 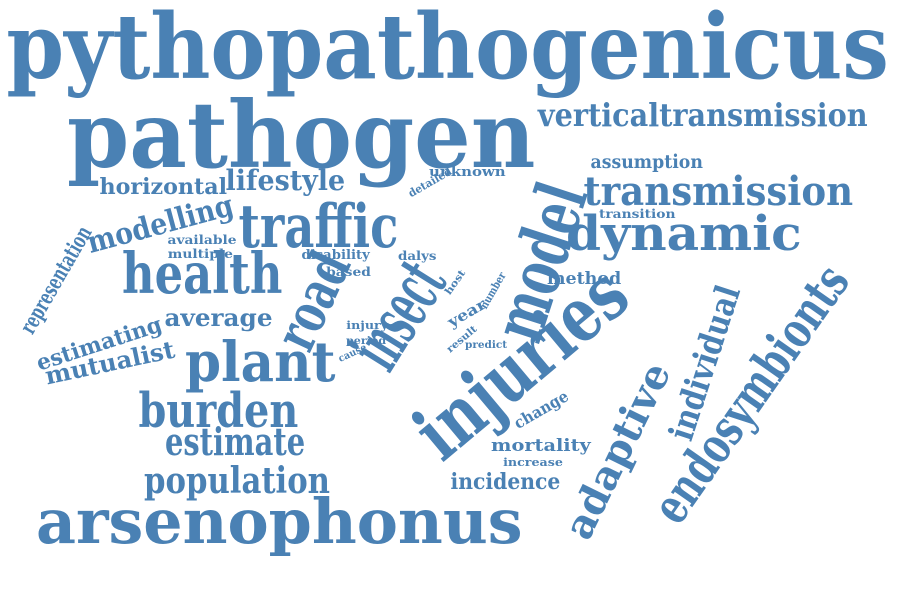 What do you see at coordinates (366, 341) in the screenshot?
I see `word-period: period` at bounding box center [366, 341].